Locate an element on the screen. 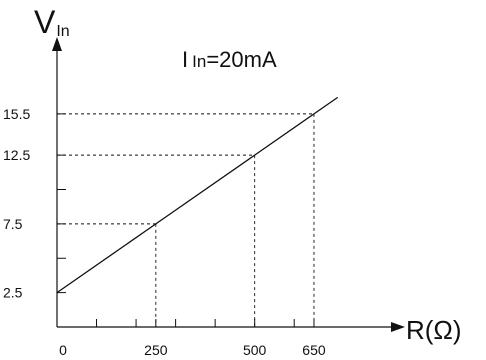  y-ticks: 2.5 7.5 12.5 15.5 is located at coordinates (34, 203).